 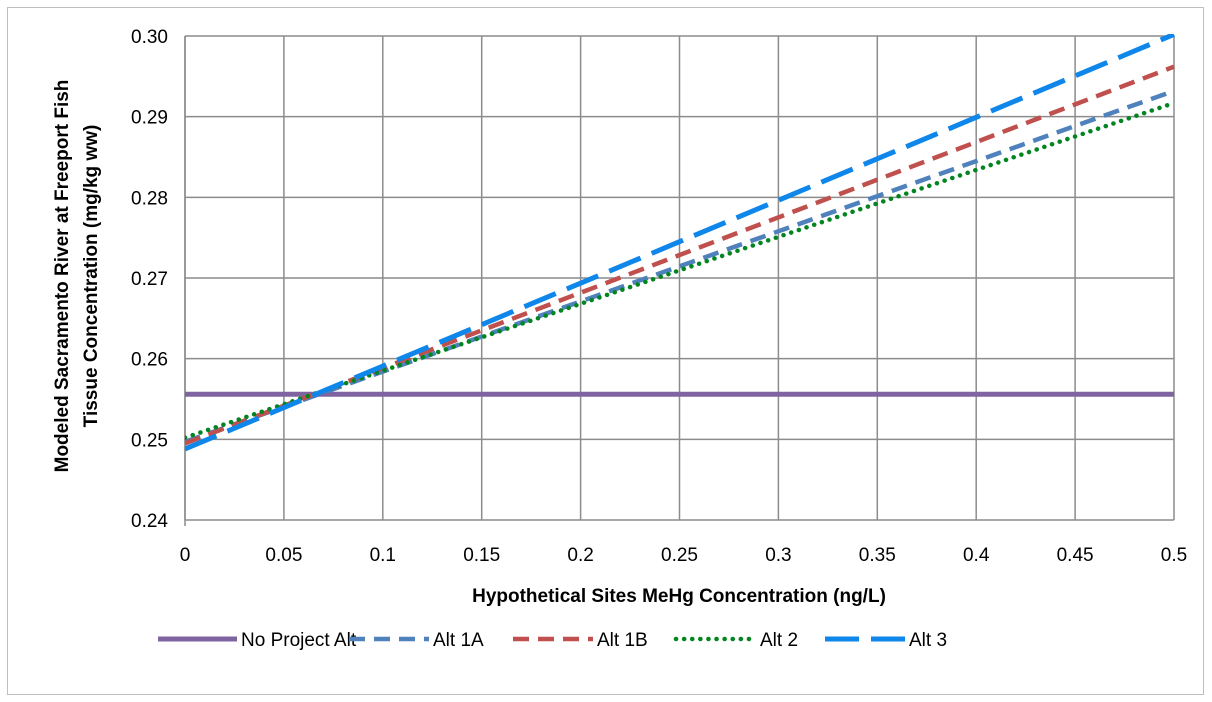 I want to click on y-tick-label-0: 0.24, so click(x=149, y=521).